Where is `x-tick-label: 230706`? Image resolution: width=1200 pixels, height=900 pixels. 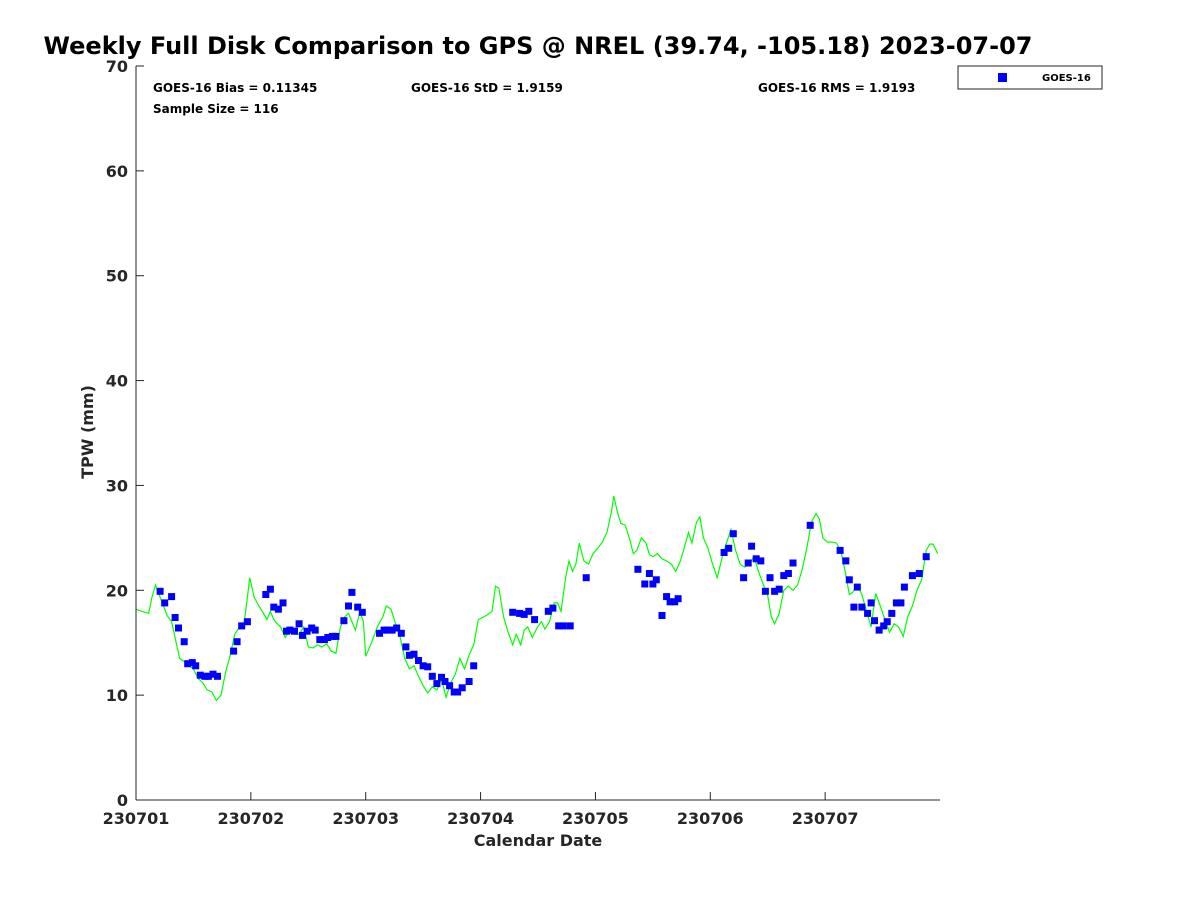
x-tick-label: 230706 is located at coordinates (710, 818).